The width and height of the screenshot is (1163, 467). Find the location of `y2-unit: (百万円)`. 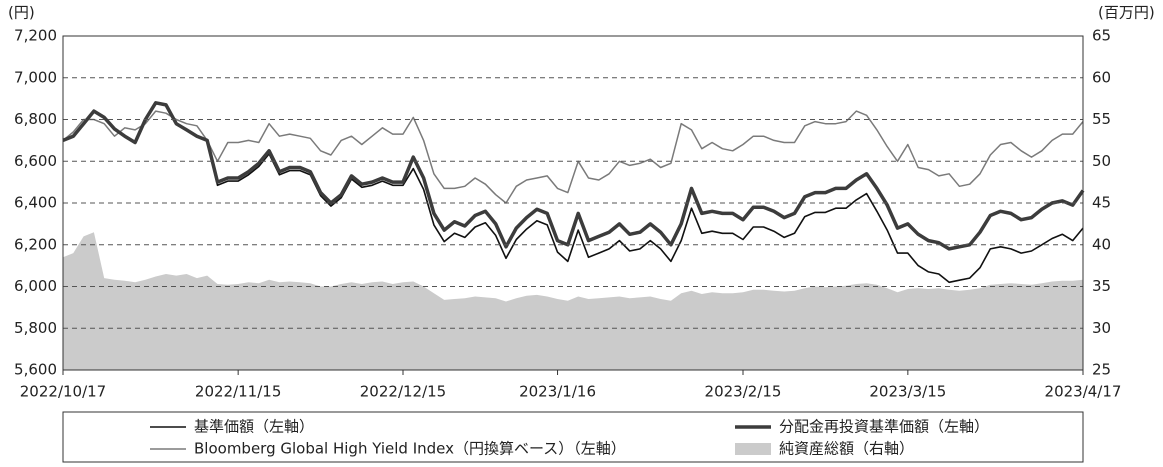

y2-unit: (百万円) is located at coordinates (1126, 13).